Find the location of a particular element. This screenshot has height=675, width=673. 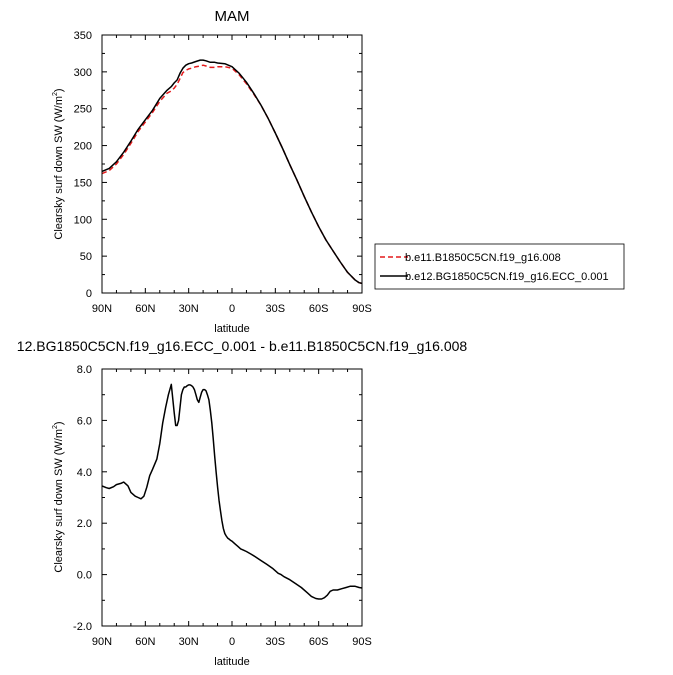

top-x-tick-label: 0 is located at coordinates (232, 309).